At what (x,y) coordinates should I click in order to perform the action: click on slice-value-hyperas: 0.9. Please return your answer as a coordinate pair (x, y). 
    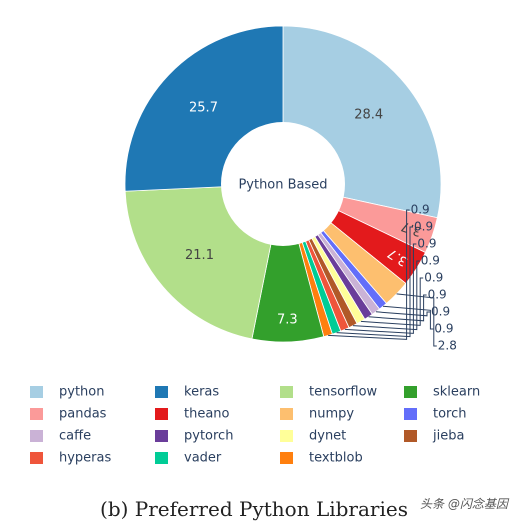
    Looking at the image, I should click on (426, 244).